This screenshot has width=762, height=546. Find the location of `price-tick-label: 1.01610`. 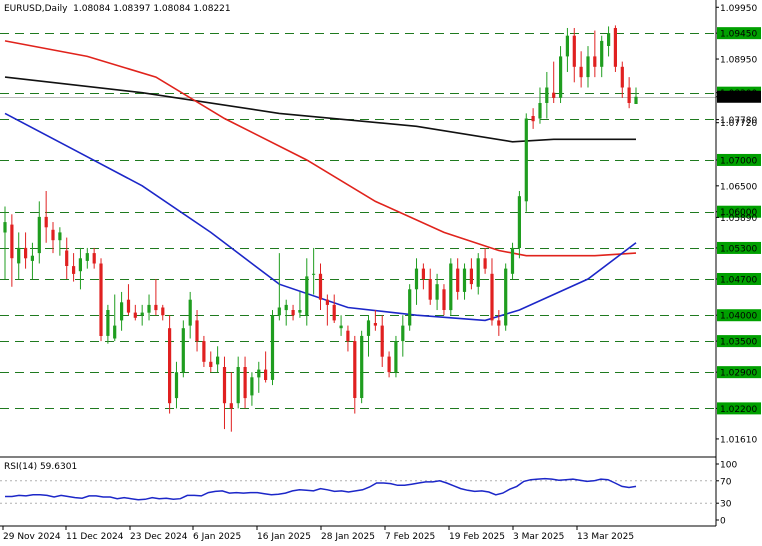

price-tick-label: 1.01610 is located at coordinates (738, 440).